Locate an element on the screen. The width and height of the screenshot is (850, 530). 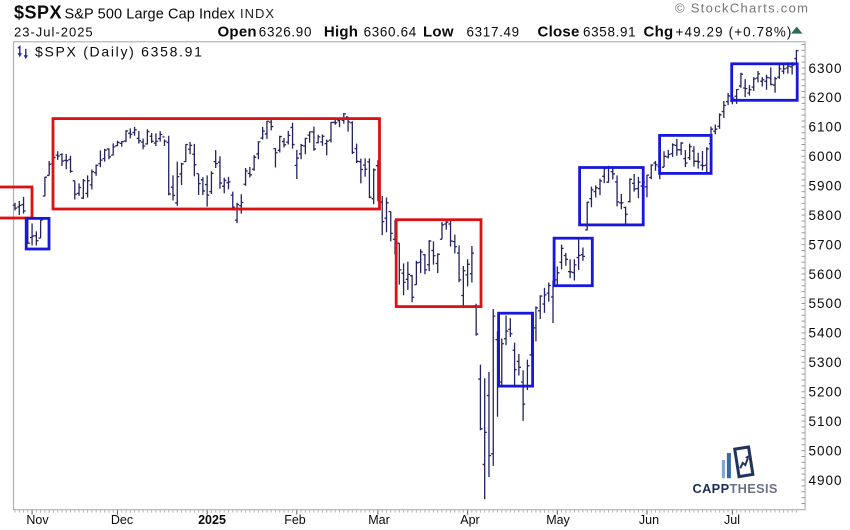
svg-text: CAPPTHESIS is located at coordinates (735, 488).